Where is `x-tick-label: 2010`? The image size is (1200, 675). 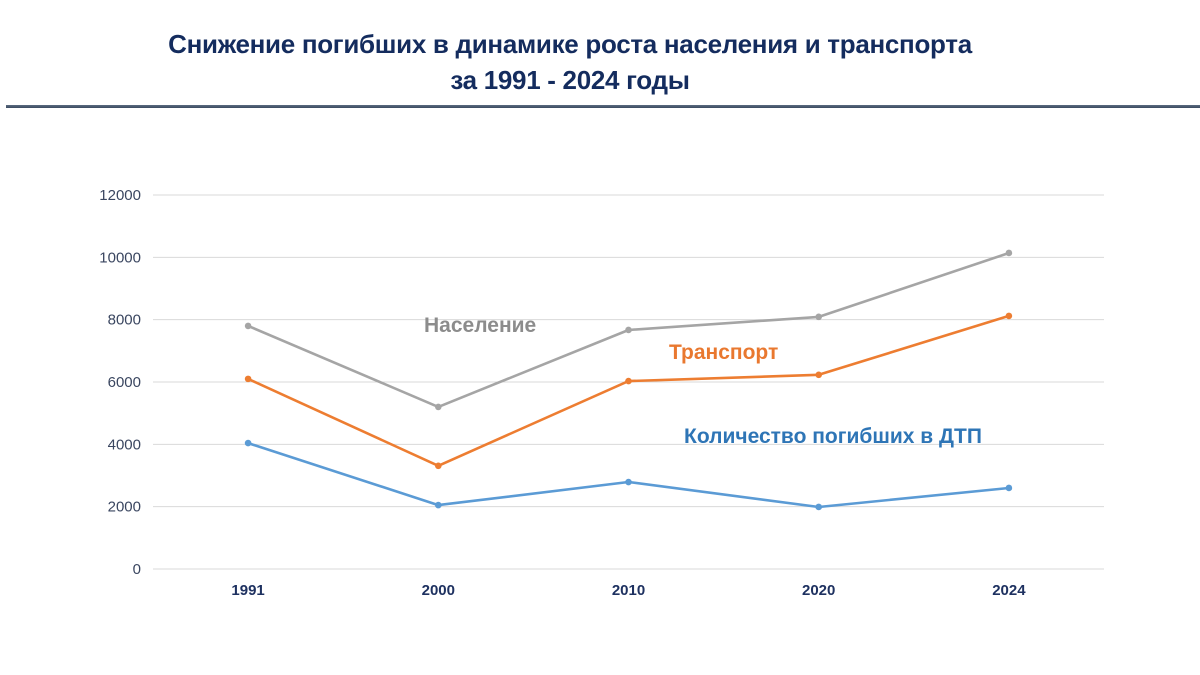 x-tick-label: 2010 is located at coordinates (628, 590).